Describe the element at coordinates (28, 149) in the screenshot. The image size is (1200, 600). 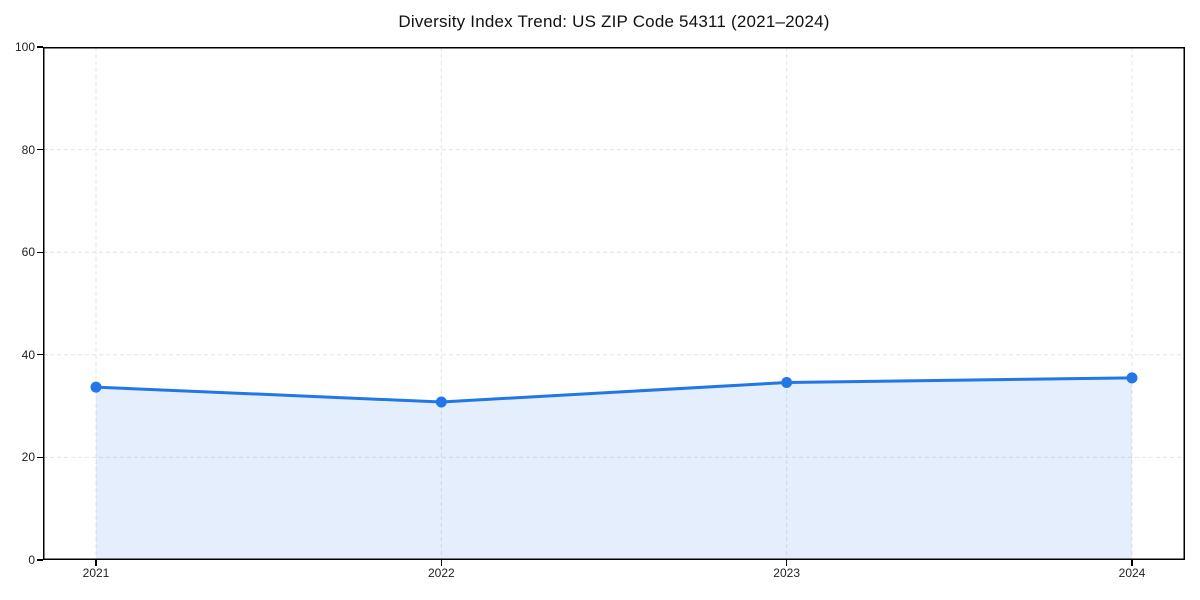
I see `y-tick-label: 80` at that location.